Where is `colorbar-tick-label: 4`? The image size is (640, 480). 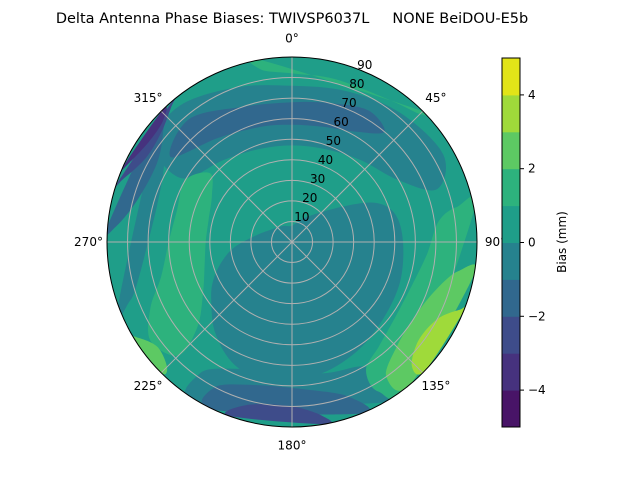 colorbar-tick-label: 4 is located at coordinates (532, 95).